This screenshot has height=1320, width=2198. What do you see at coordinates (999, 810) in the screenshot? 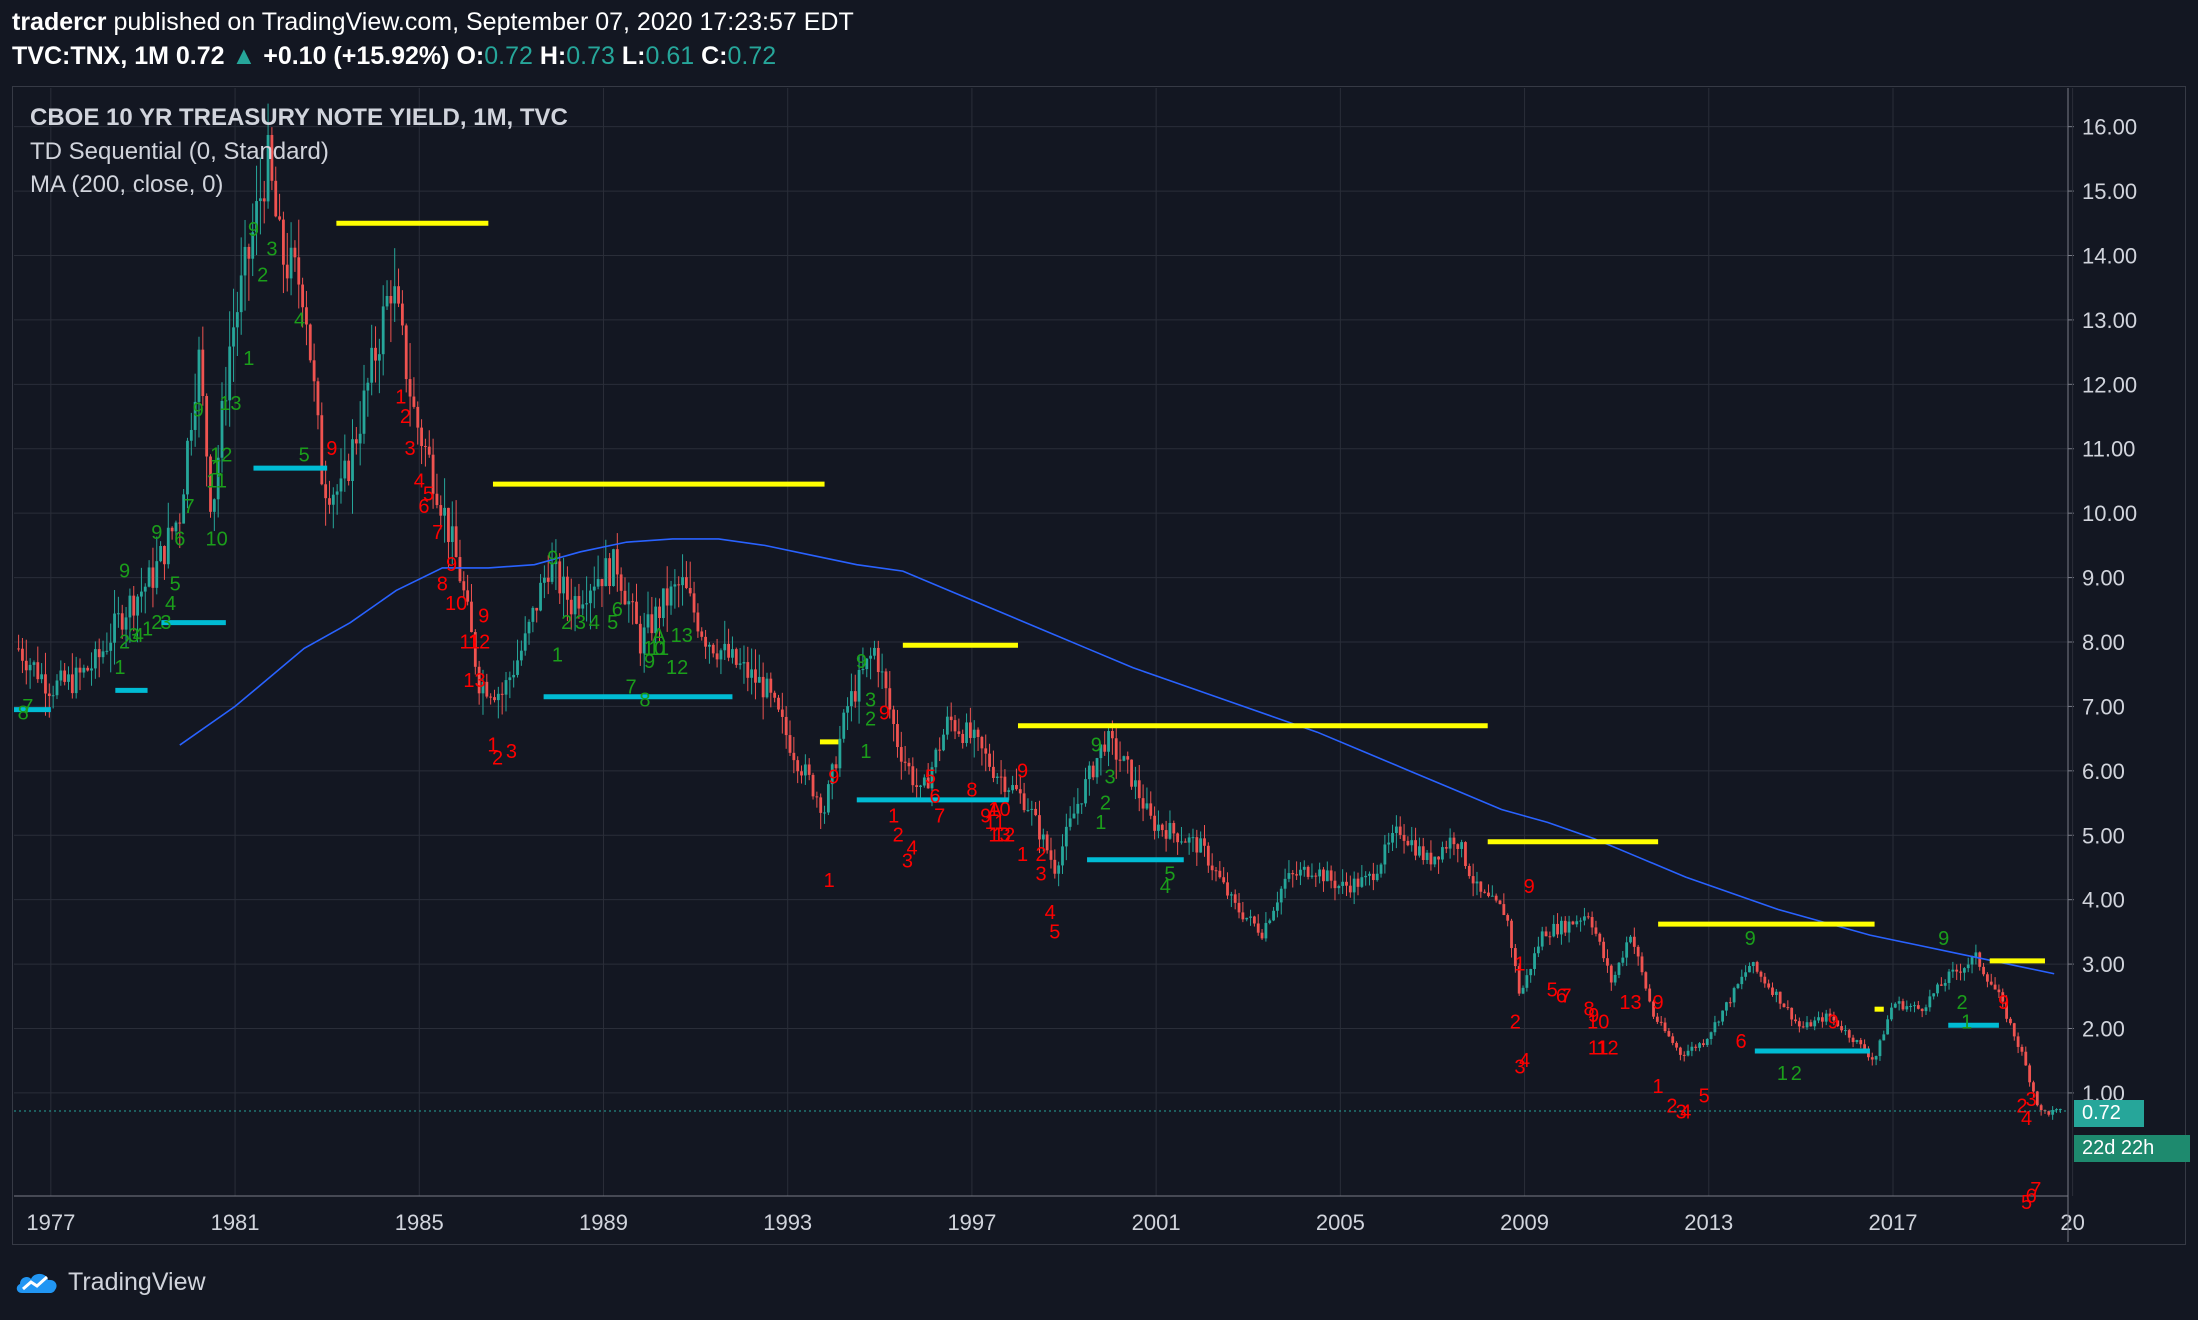
I see `td-count-label: 10` at bounding box center [999, 810].